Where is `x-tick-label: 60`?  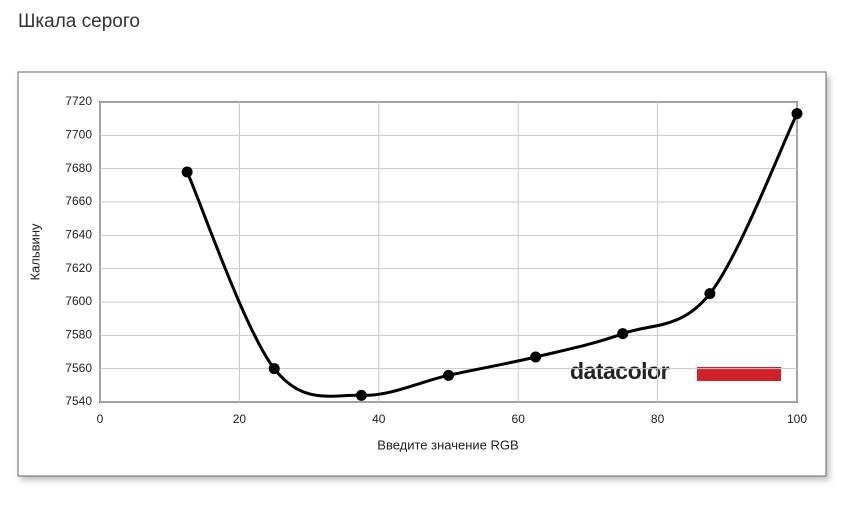
x-tick-label: 60 is located at coordinates (519, 419).